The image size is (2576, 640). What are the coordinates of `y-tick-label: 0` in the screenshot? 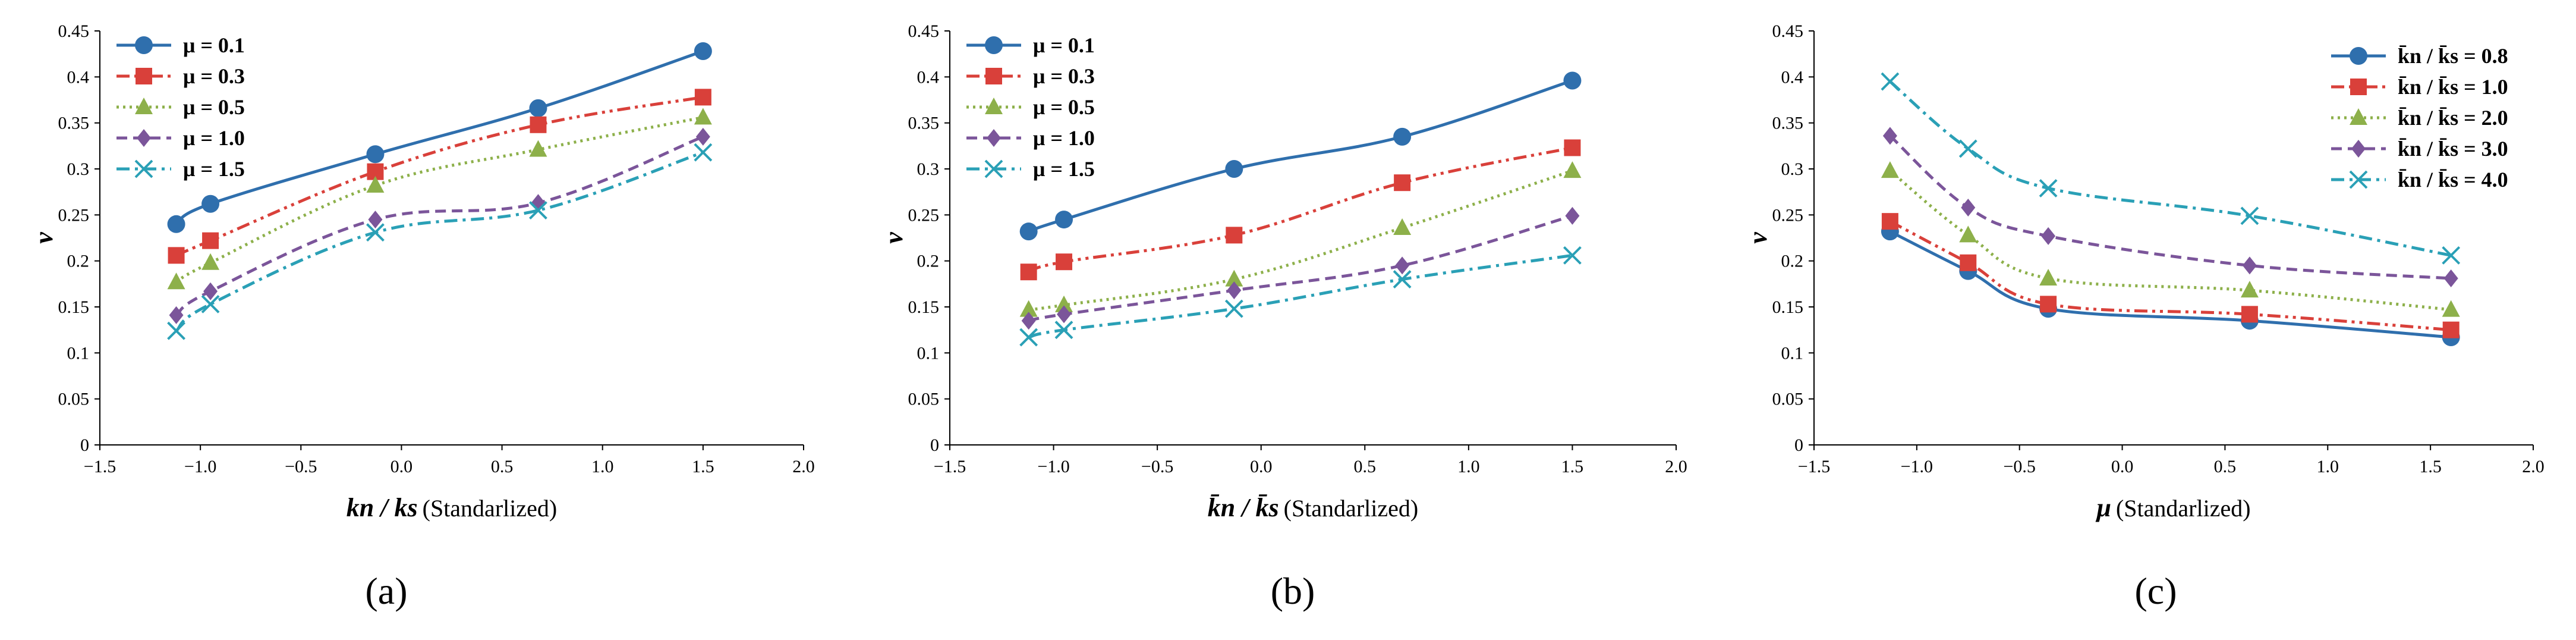 It's located at (934, 445).